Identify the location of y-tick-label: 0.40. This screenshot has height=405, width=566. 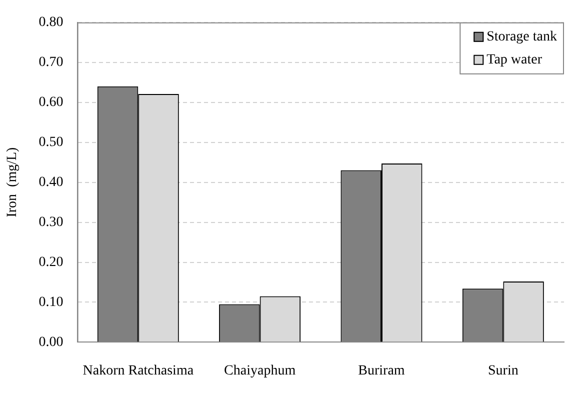
(51, 182).